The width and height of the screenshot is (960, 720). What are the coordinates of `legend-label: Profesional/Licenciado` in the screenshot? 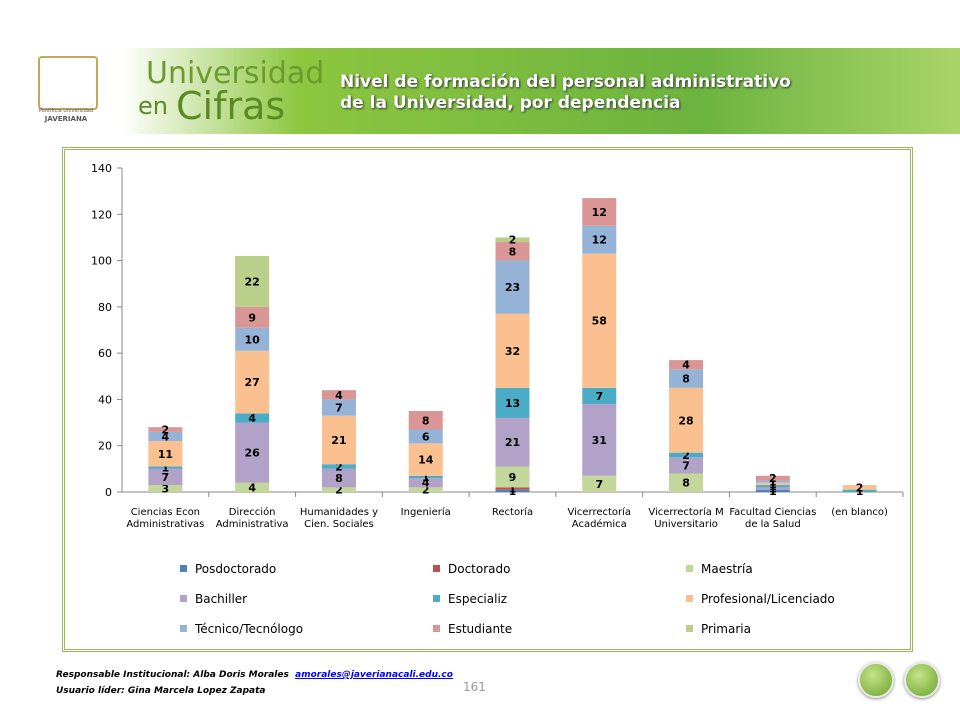 It's located at (768, 598).